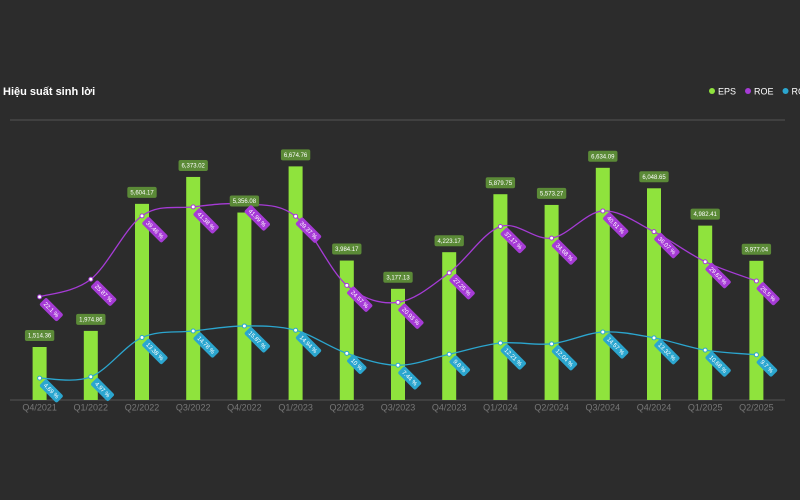 Image resolution: width=800 pixels, height=500 pixels. Describe the element at coordinates (39, 407) in the screenshot. I see `x-tick-label: Q4/2021` at that location.